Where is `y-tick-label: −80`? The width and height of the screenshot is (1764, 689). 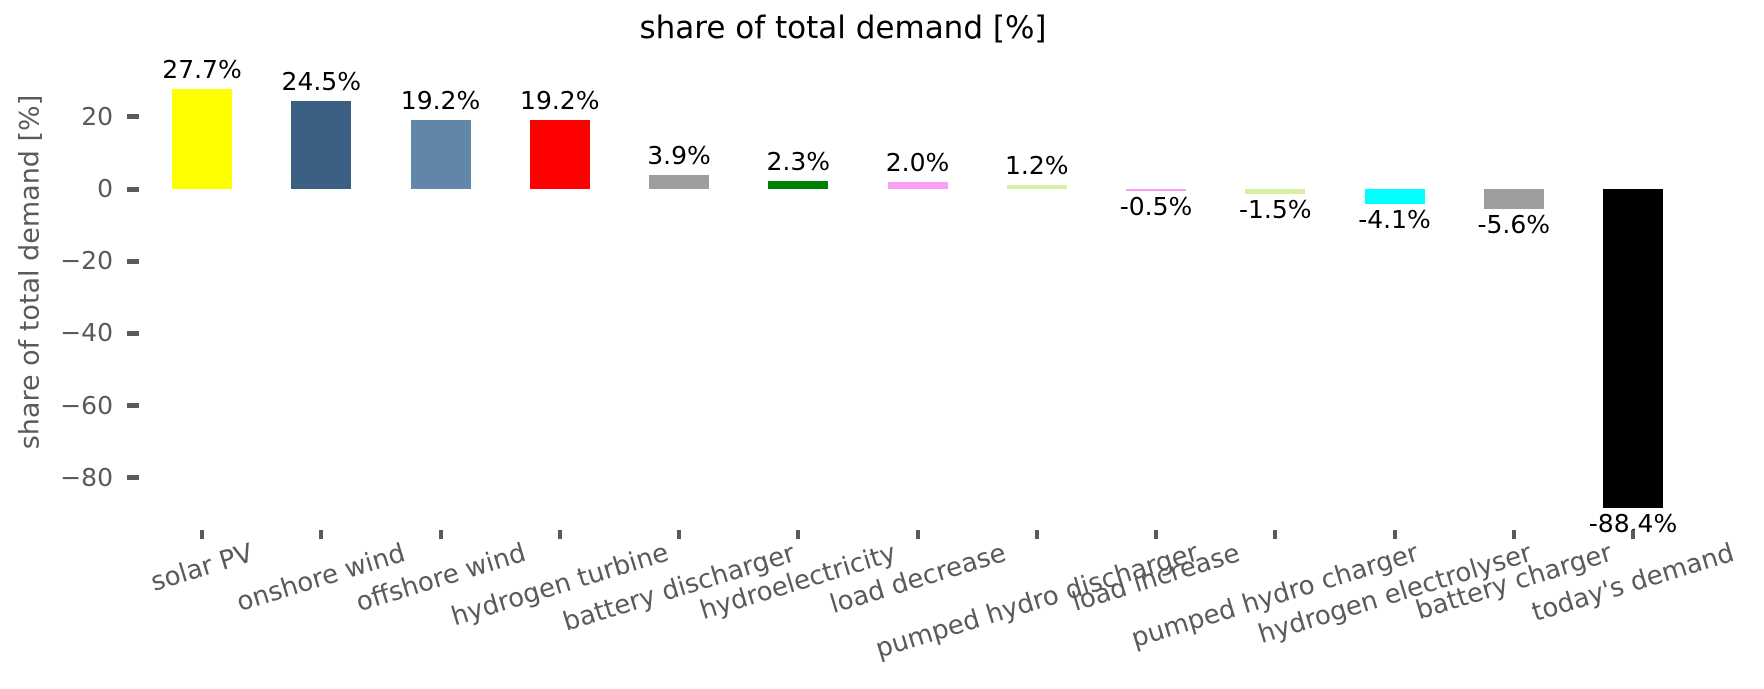
y-tick-label: −80 is located at coordinates (86, 477).